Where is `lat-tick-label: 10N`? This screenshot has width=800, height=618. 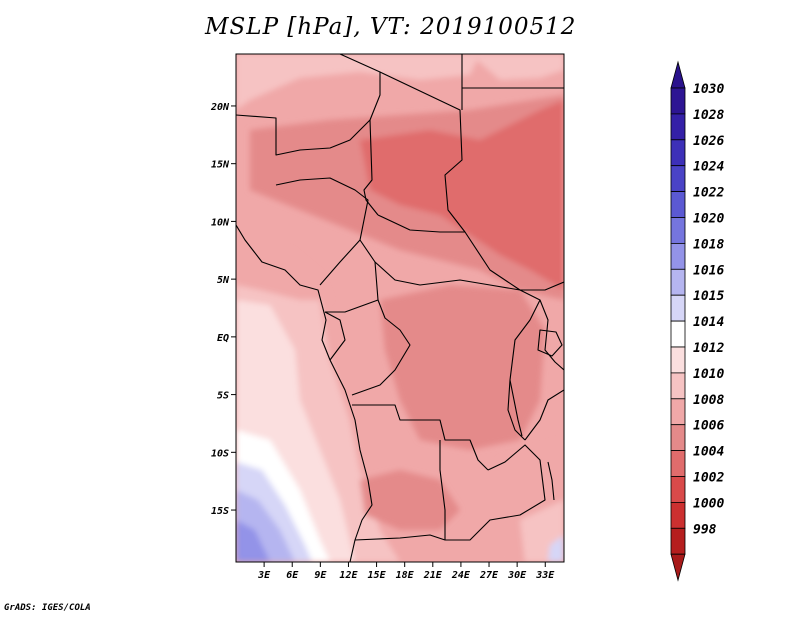
lat-tick-label: 10N is located at coordinates (220, 222).